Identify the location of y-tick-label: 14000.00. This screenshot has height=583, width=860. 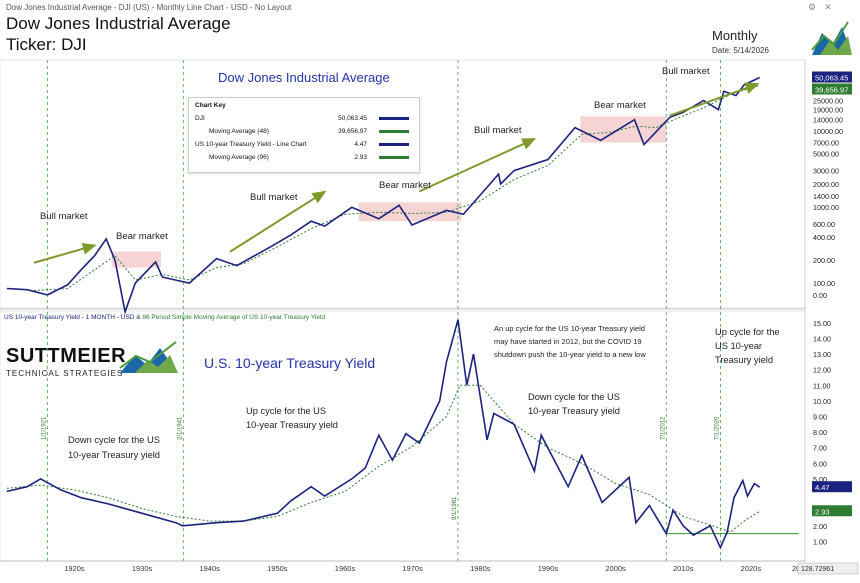
(828, 120).